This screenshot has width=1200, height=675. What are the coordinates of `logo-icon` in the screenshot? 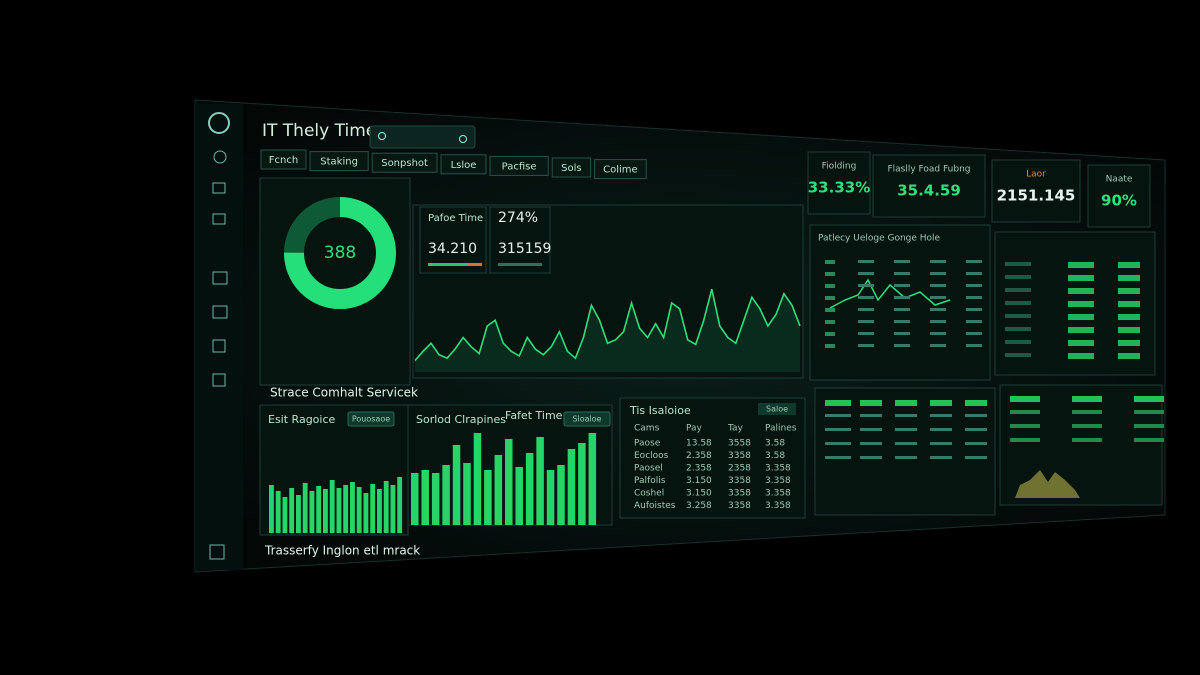 It's located at (219, 123).